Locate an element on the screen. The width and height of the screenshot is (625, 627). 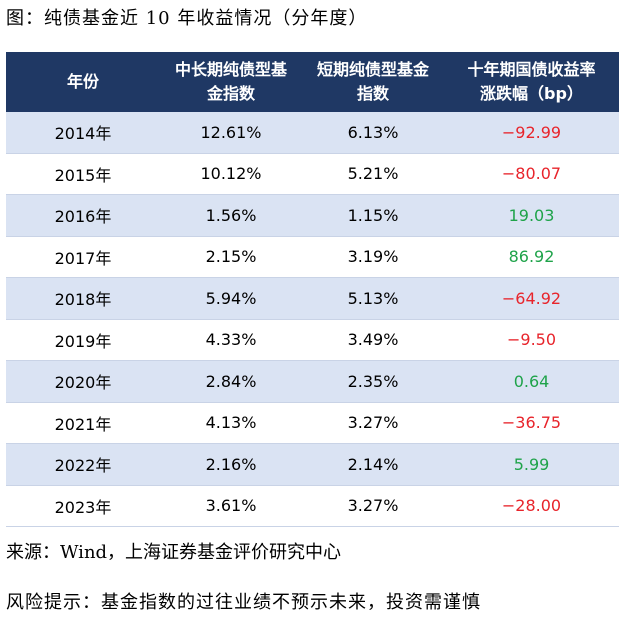
column-header: 中长期纯债型基金指数 is located at coordinates (231, 82).